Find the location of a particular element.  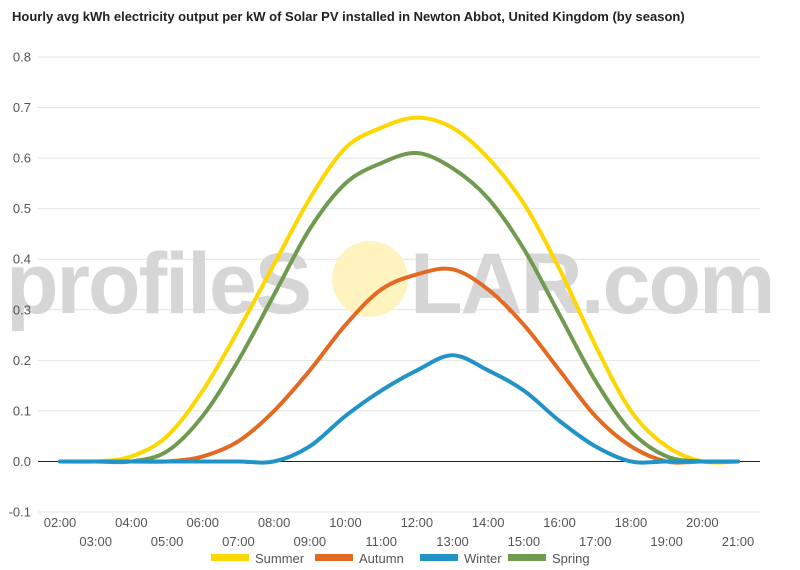

x-tick-label: 09:00 is located at coordinates (310, 541).